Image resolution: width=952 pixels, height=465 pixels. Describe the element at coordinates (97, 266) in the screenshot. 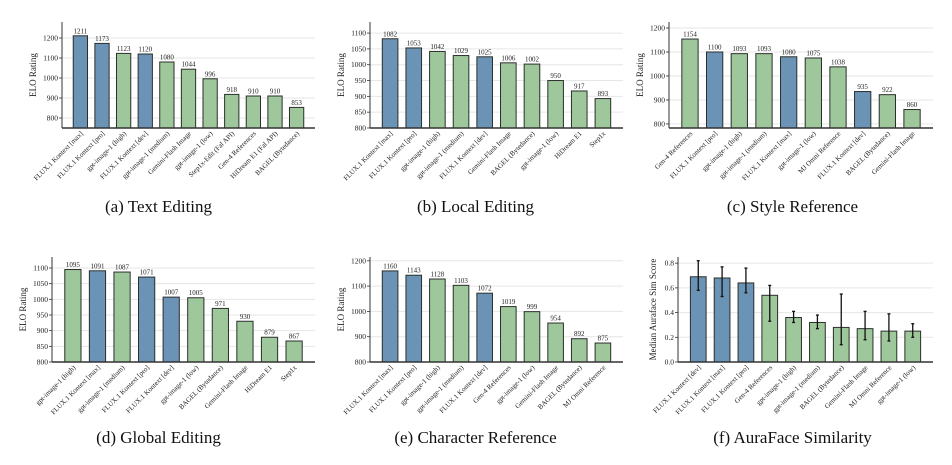

I see `value-label: 1091` at that location.